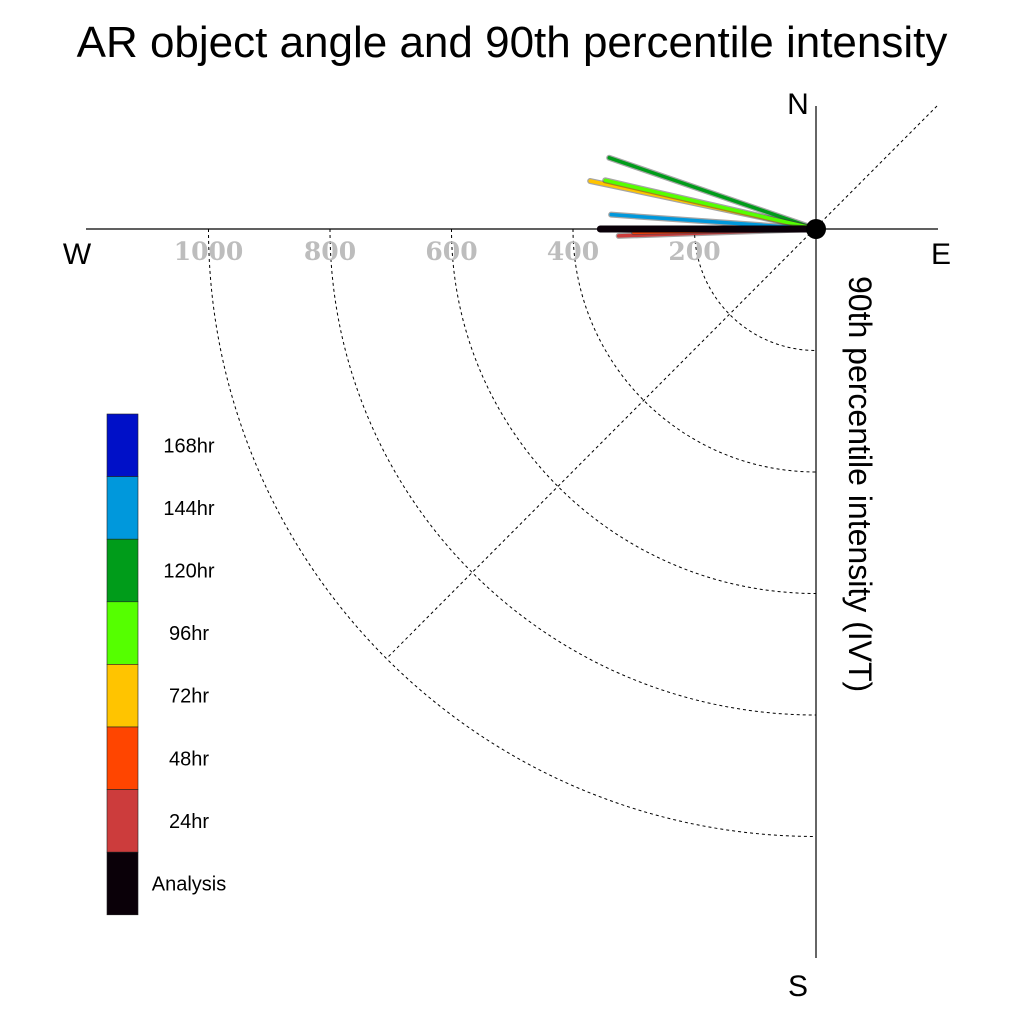 This screenshot has width=1024, height=1024. Describe the element at coordinates (188, 572) in the screenshot. I see `legend-label-120hr: 120hr` at that location.